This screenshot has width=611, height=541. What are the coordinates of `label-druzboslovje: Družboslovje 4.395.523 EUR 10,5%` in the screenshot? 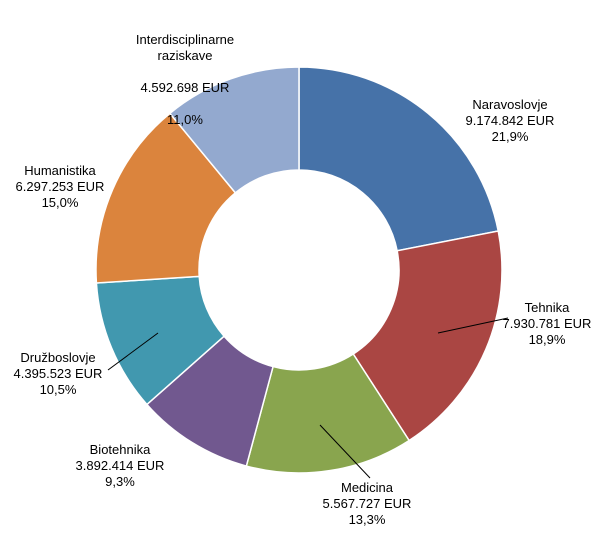 It's located at (58, 374).